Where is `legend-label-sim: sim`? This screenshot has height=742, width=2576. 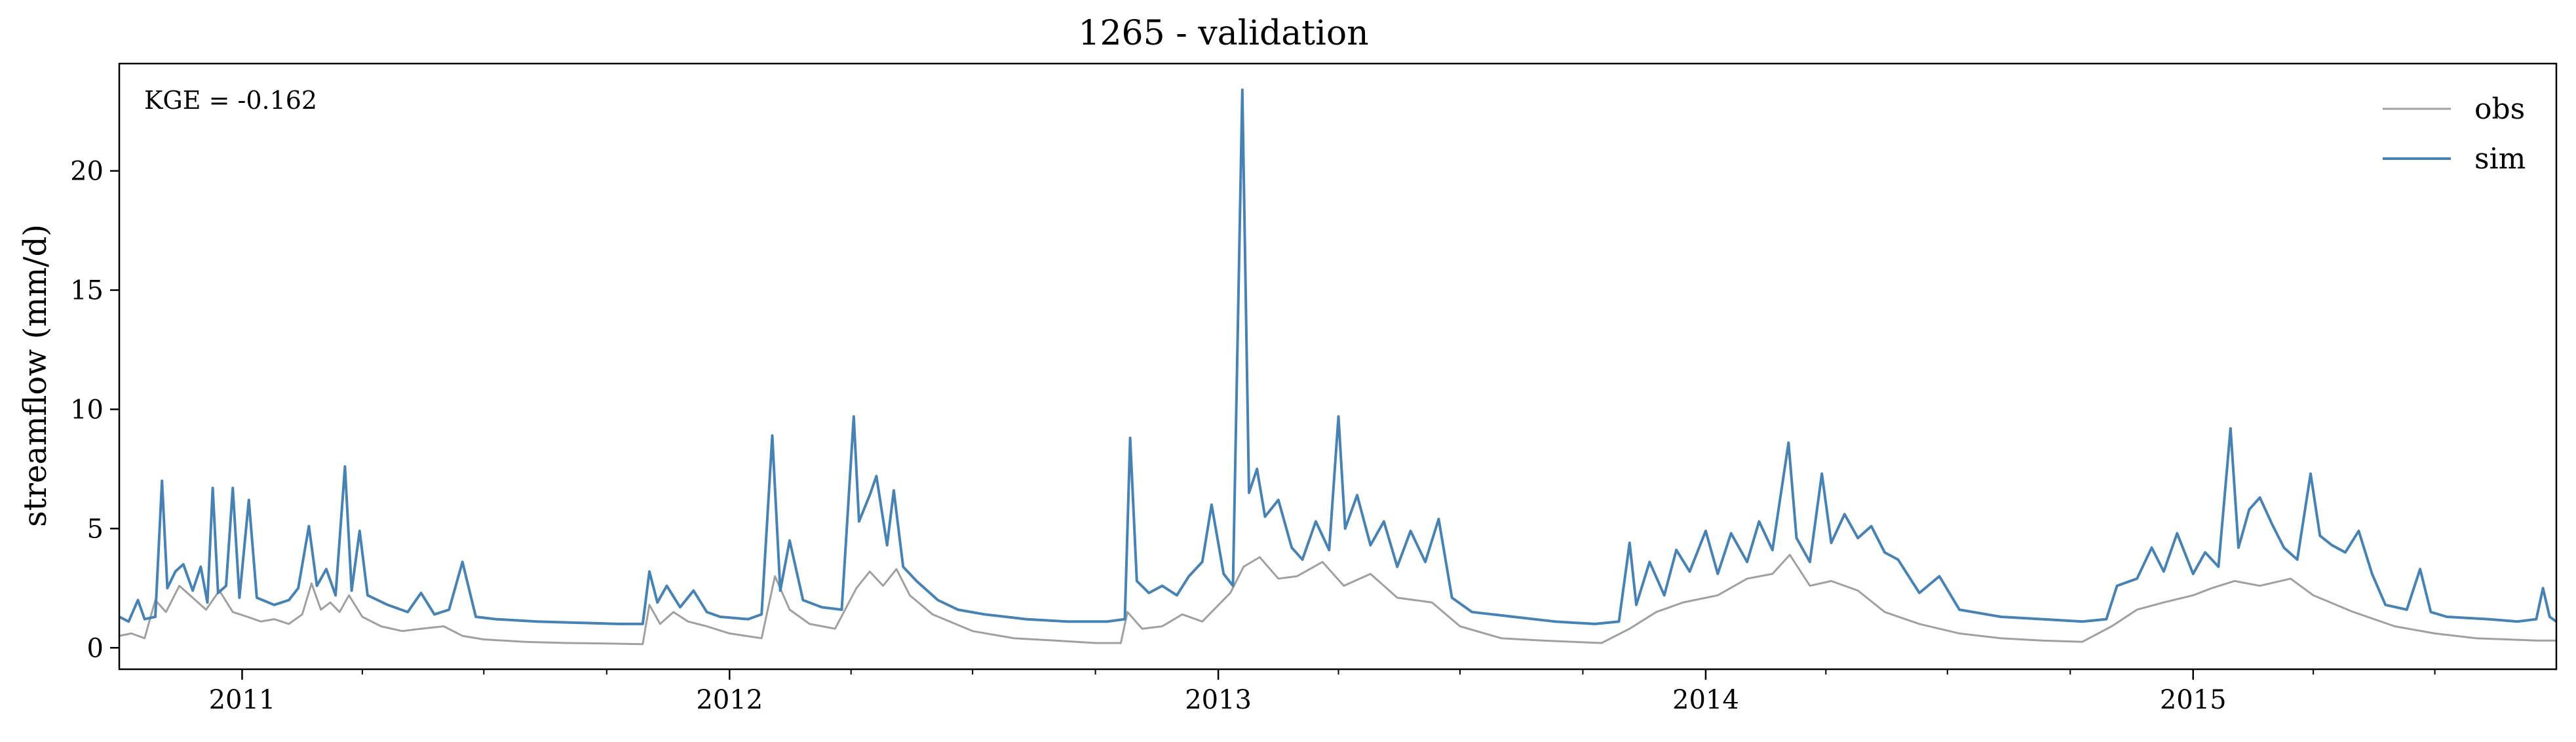
legend-label-sim: sim is located at coordinates (2500, 159).